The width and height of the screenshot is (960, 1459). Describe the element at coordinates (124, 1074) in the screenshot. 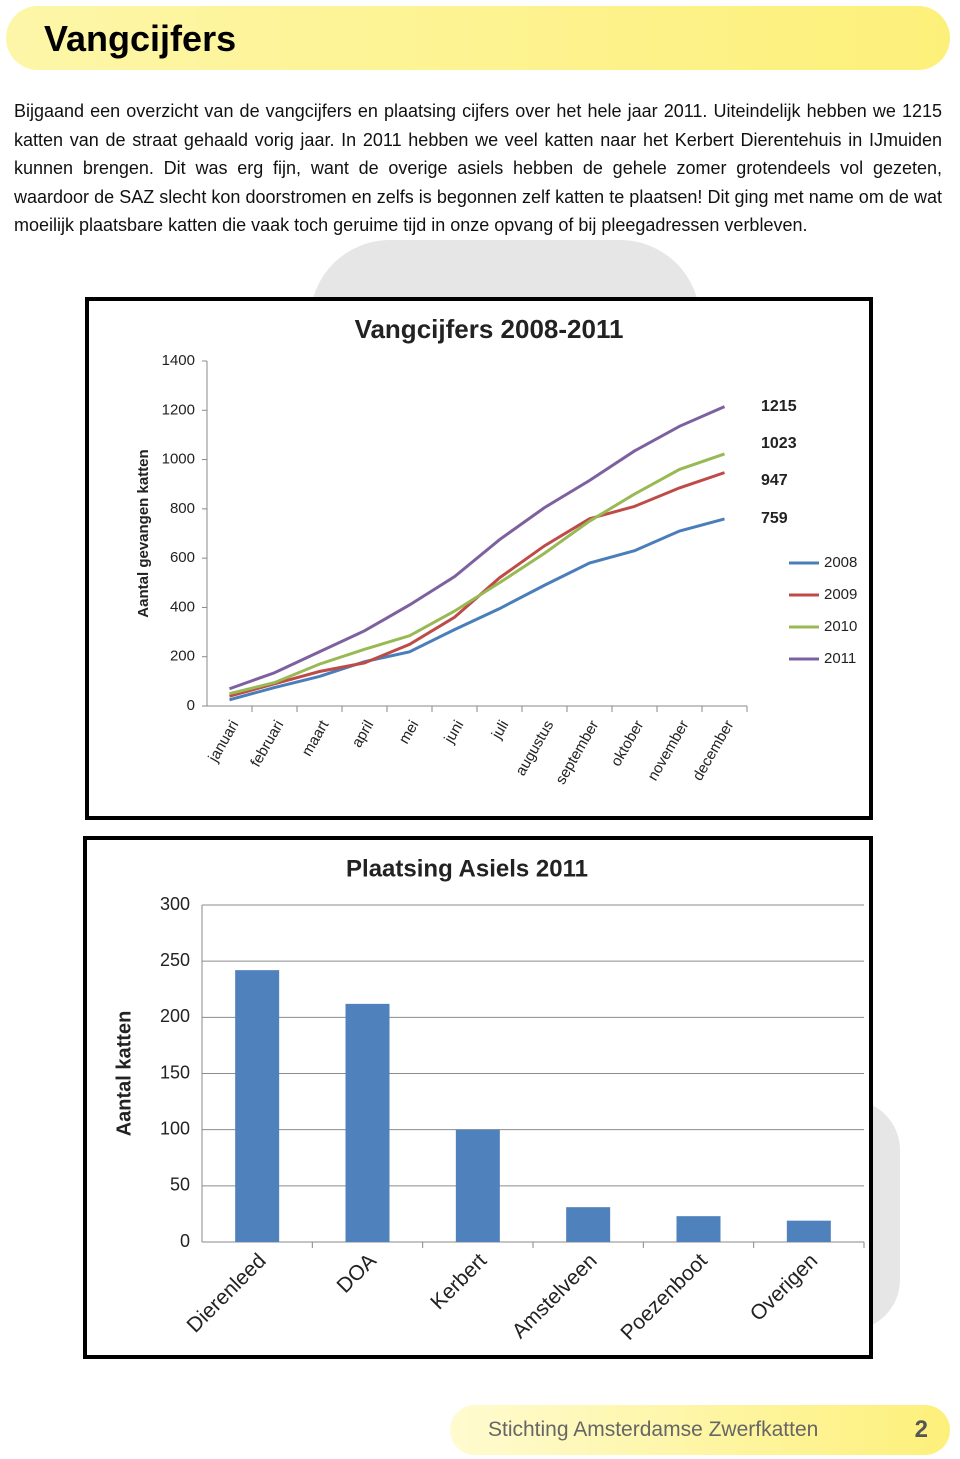

I see `y-axis-label: Aantal katten` at that location.